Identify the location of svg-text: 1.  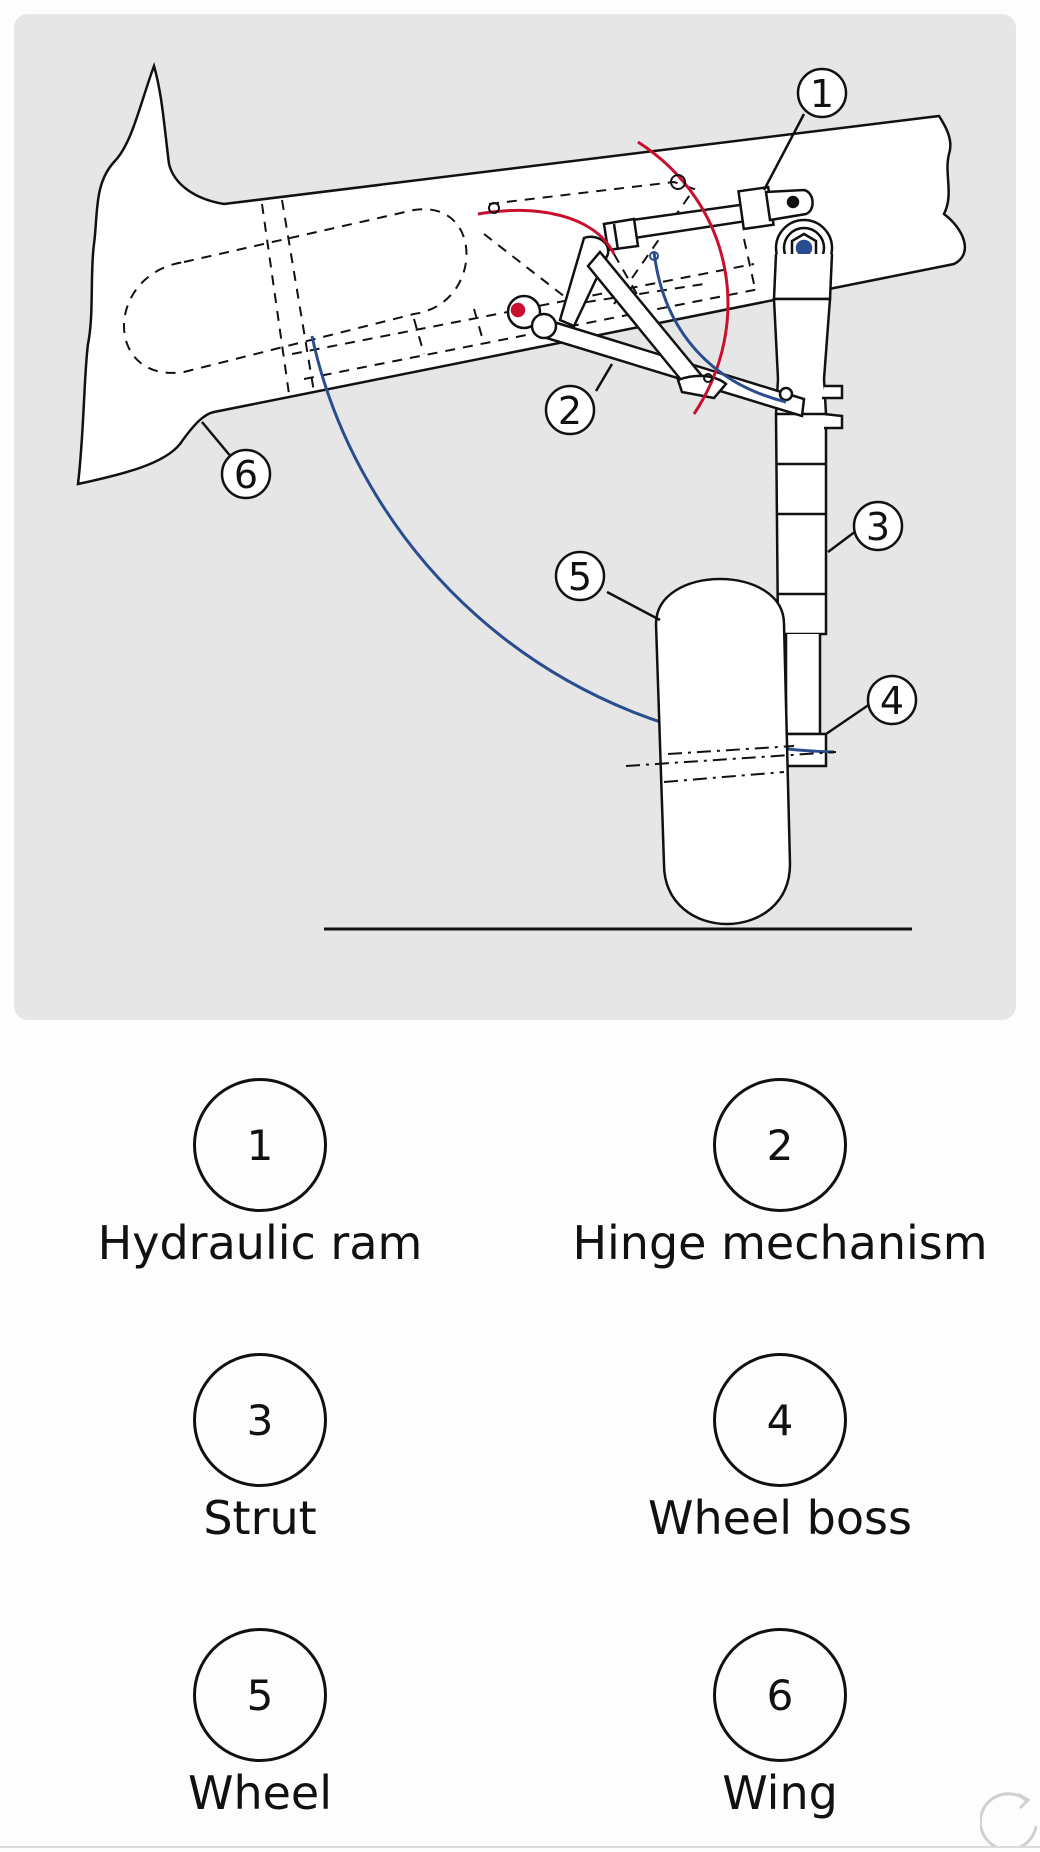
(822, 94).